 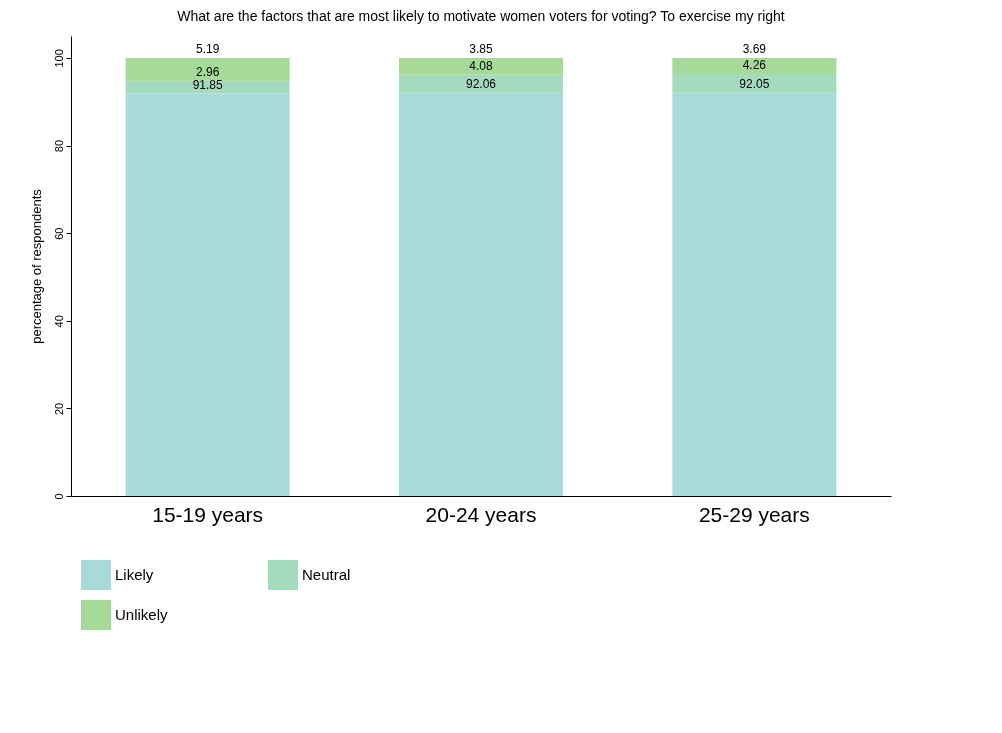 I want to click on y-tick-label: 80, so click(x=58, y=146).